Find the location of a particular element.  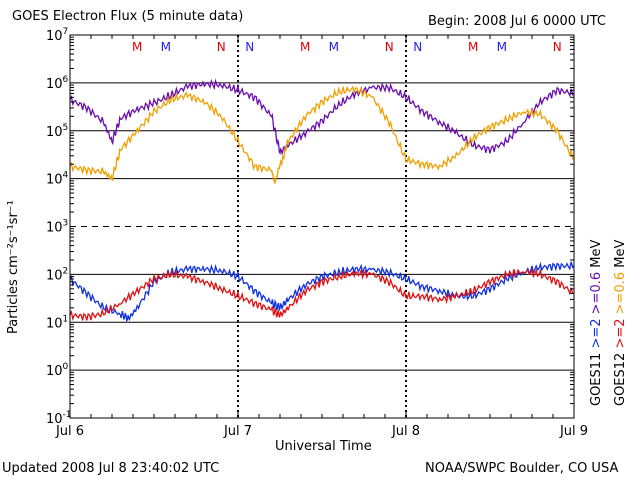

begin-label: Begin: 2008 Jul 6 0000 UTC is located at coordinates (517, 21).